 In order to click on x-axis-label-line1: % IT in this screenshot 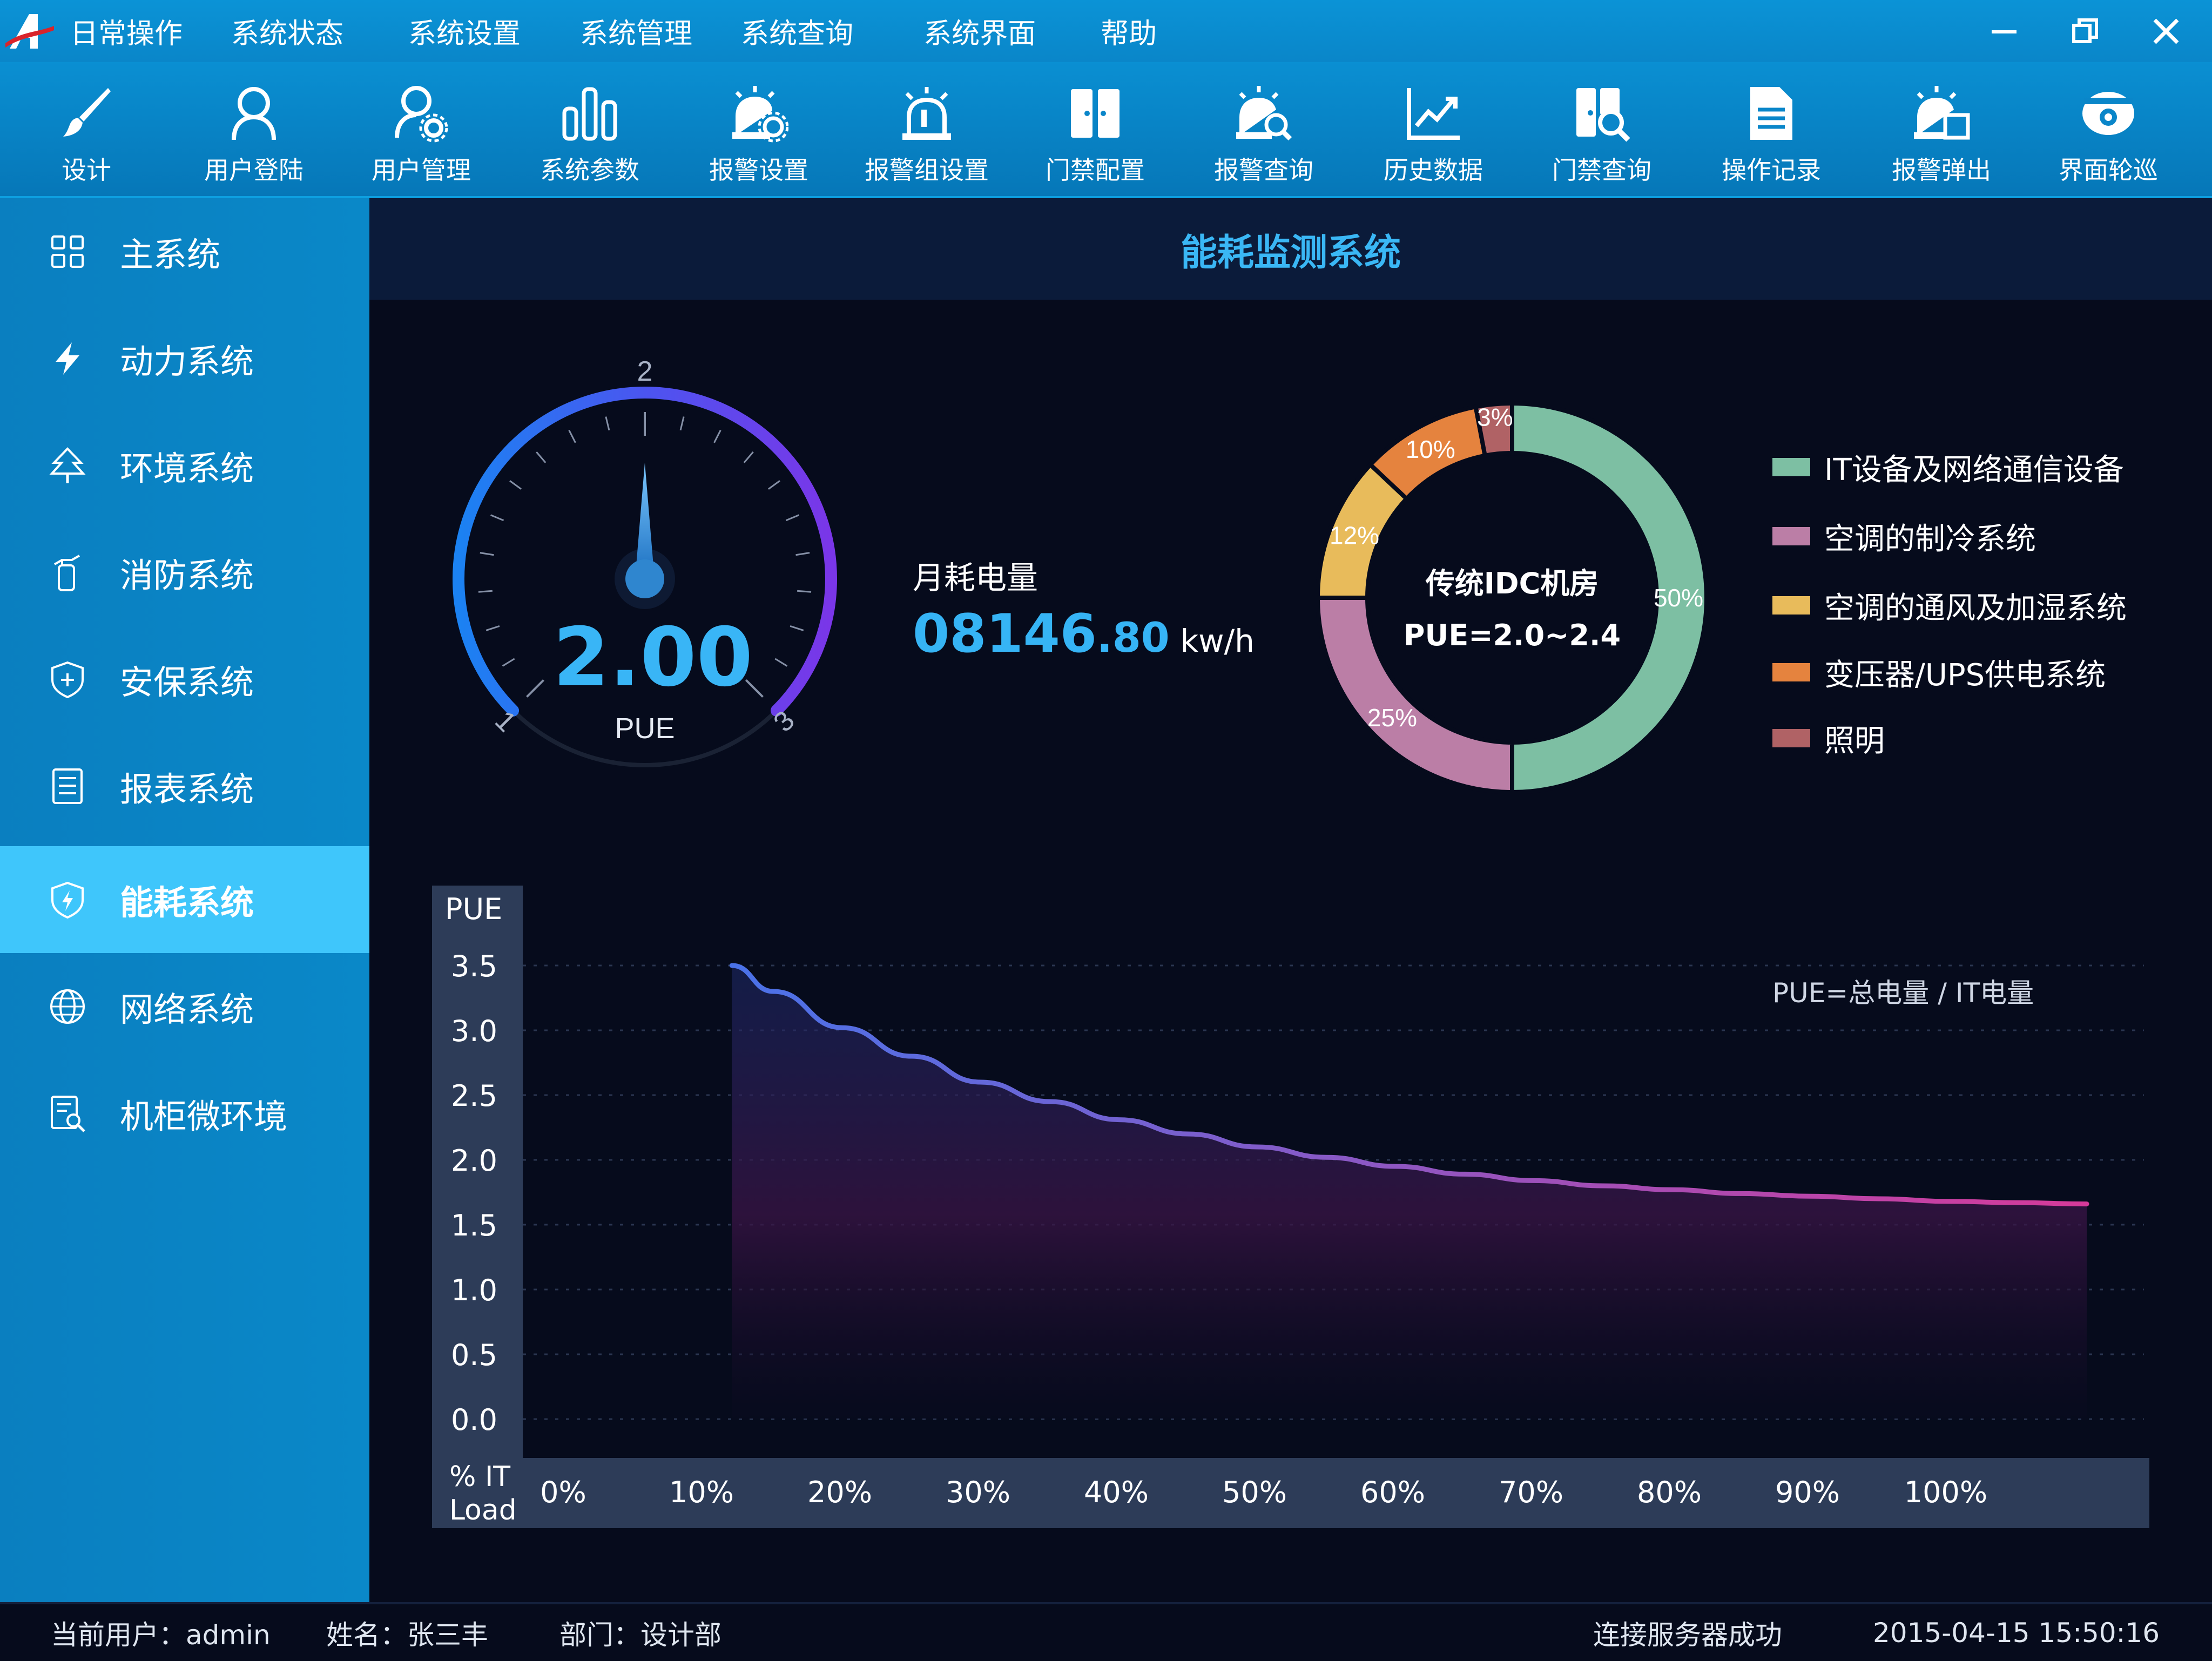, I will do `click(479, 1477)`.